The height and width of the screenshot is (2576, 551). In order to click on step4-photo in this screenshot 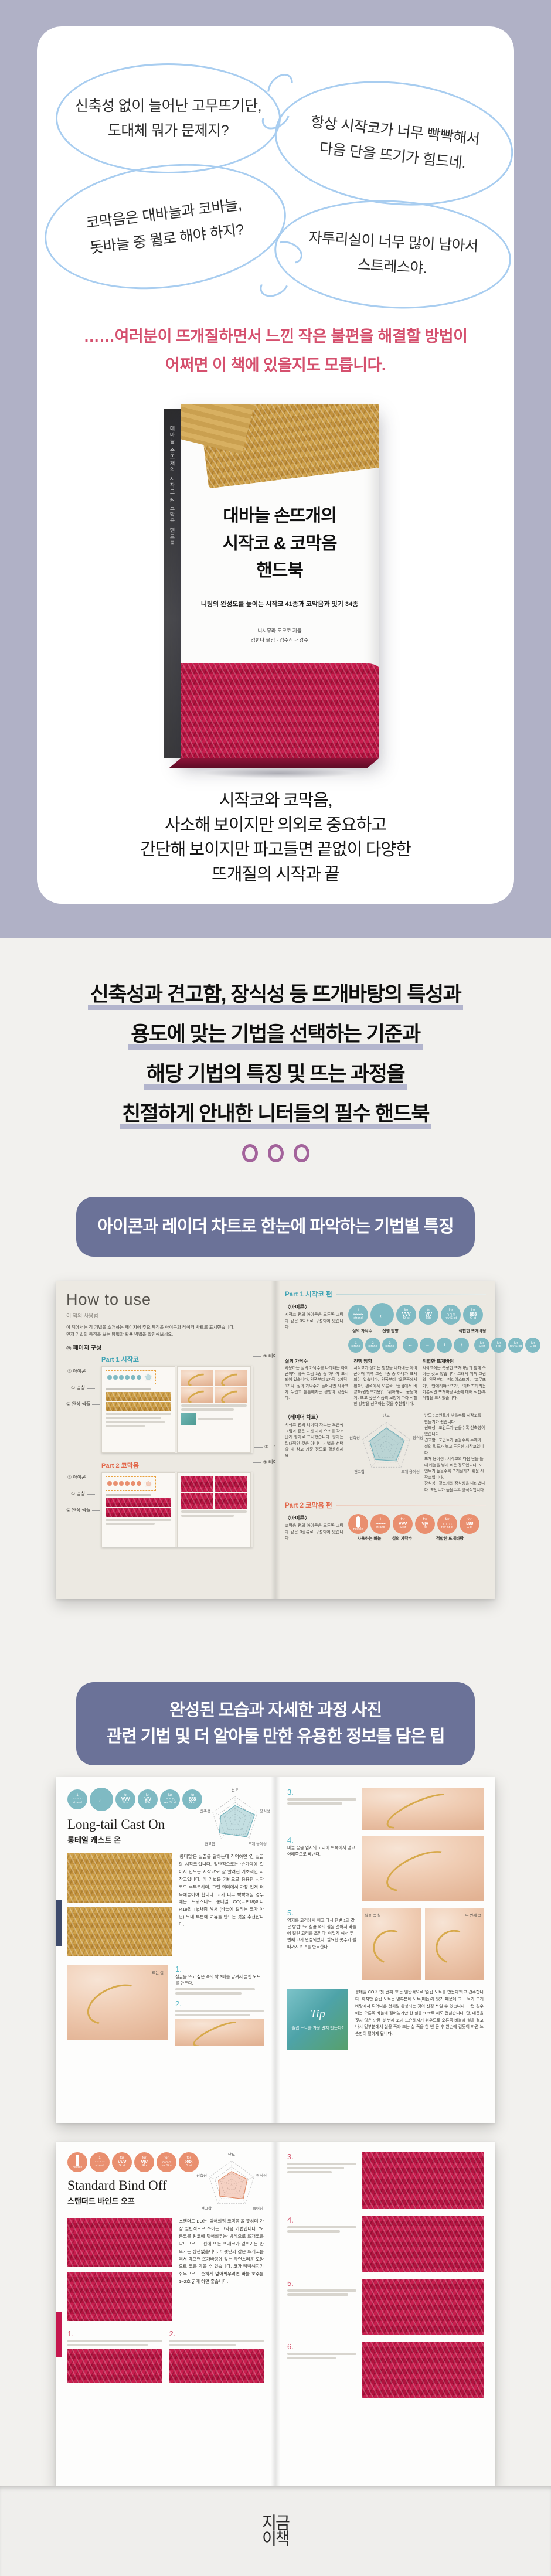, I will do `click(423, 1868)`.